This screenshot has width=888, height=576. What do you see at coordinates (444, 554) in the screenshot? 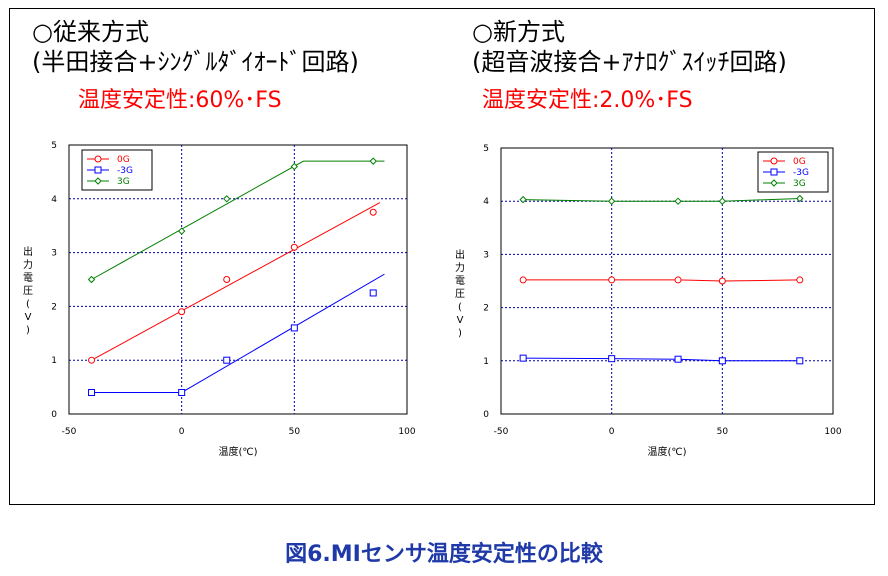
I see `figure-caption: 図6.MIセンサ温度安定性の比較` at bounding box center [444, 554].